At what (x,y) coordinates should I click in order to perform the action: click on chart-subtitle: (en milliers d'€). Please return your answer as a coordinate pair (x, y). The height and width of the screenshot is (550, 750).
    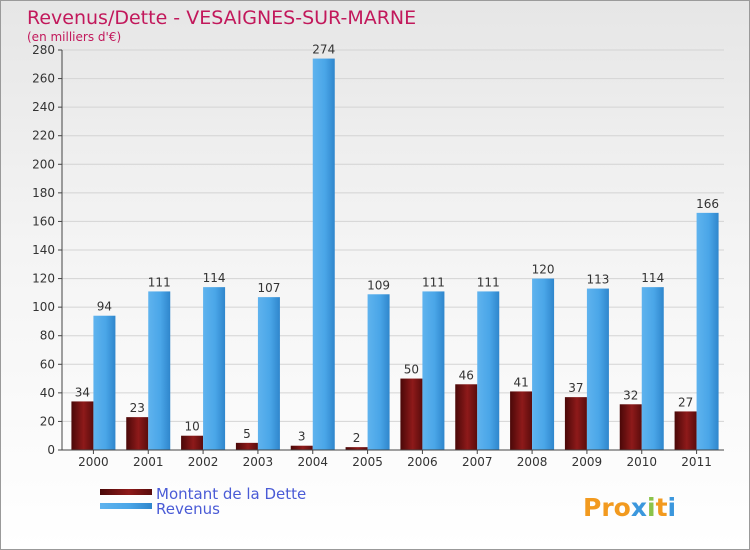
    Looking at the image, I should click on (74, 37).